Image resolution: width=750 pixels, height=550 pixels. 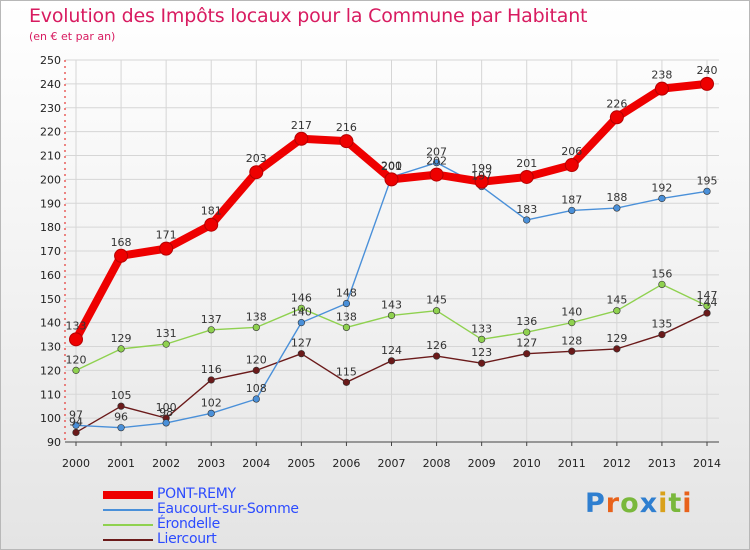 I want to click on data-label: 200, so click(x=391, y=165).